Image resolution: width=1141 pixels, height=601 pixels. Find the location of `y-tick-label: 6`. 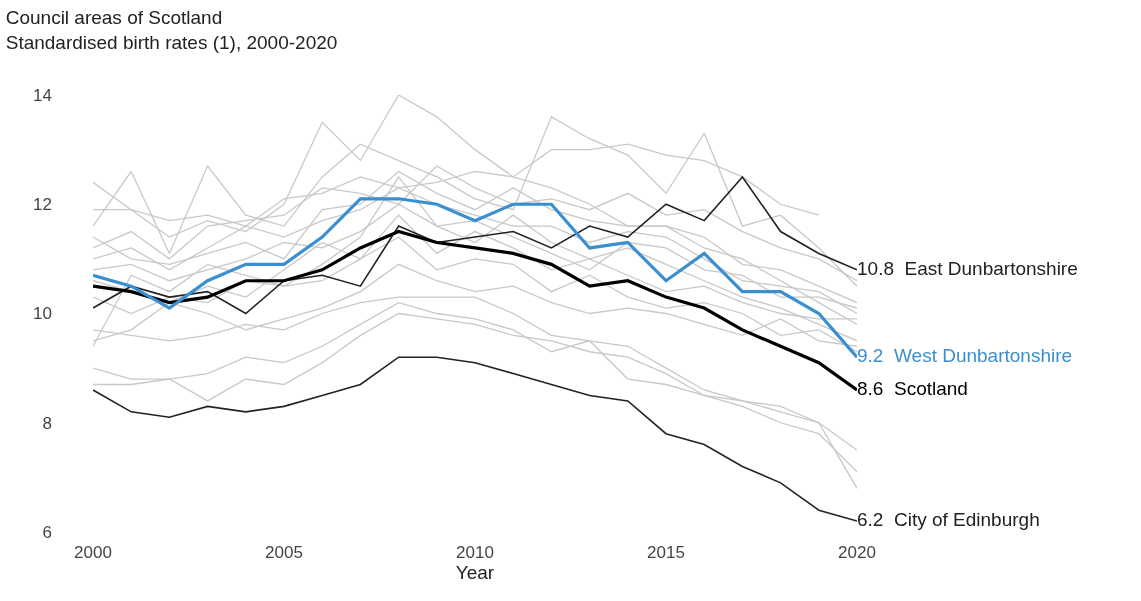

y-tick-label: 6 is located at coordinates (47, 532).